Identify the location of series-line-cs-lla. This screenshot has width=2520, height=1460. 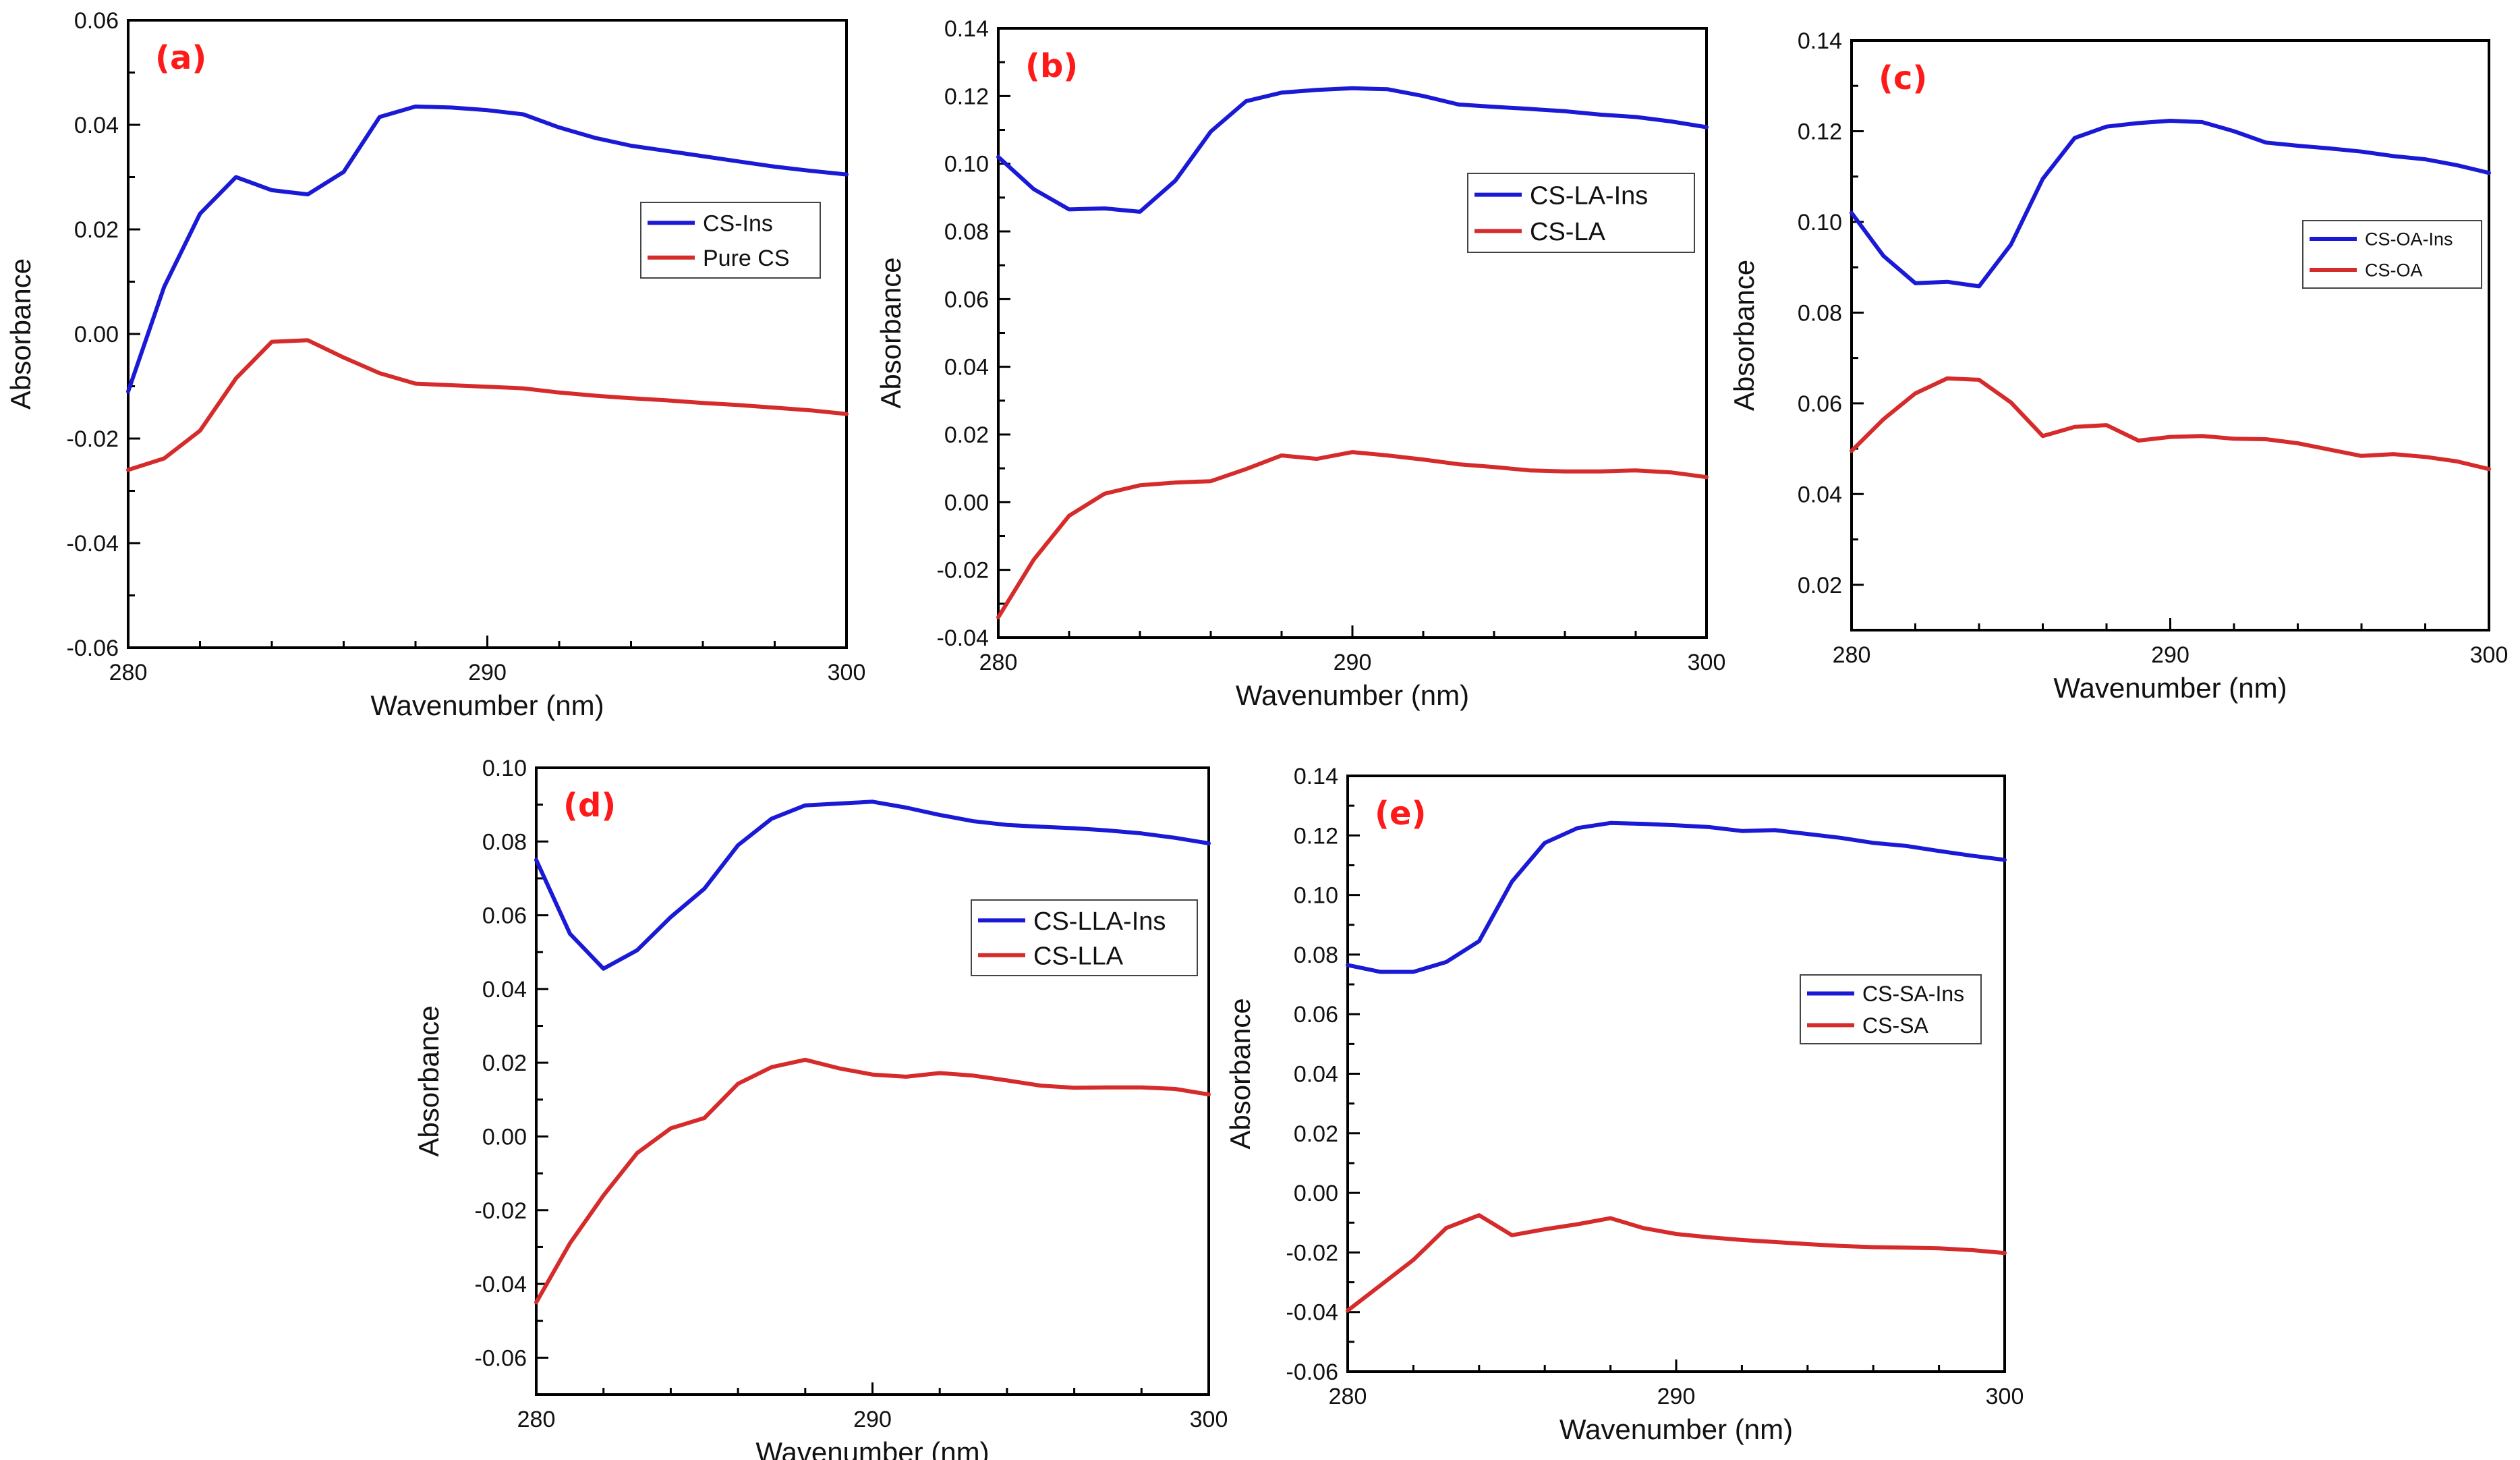
(872, 1181).